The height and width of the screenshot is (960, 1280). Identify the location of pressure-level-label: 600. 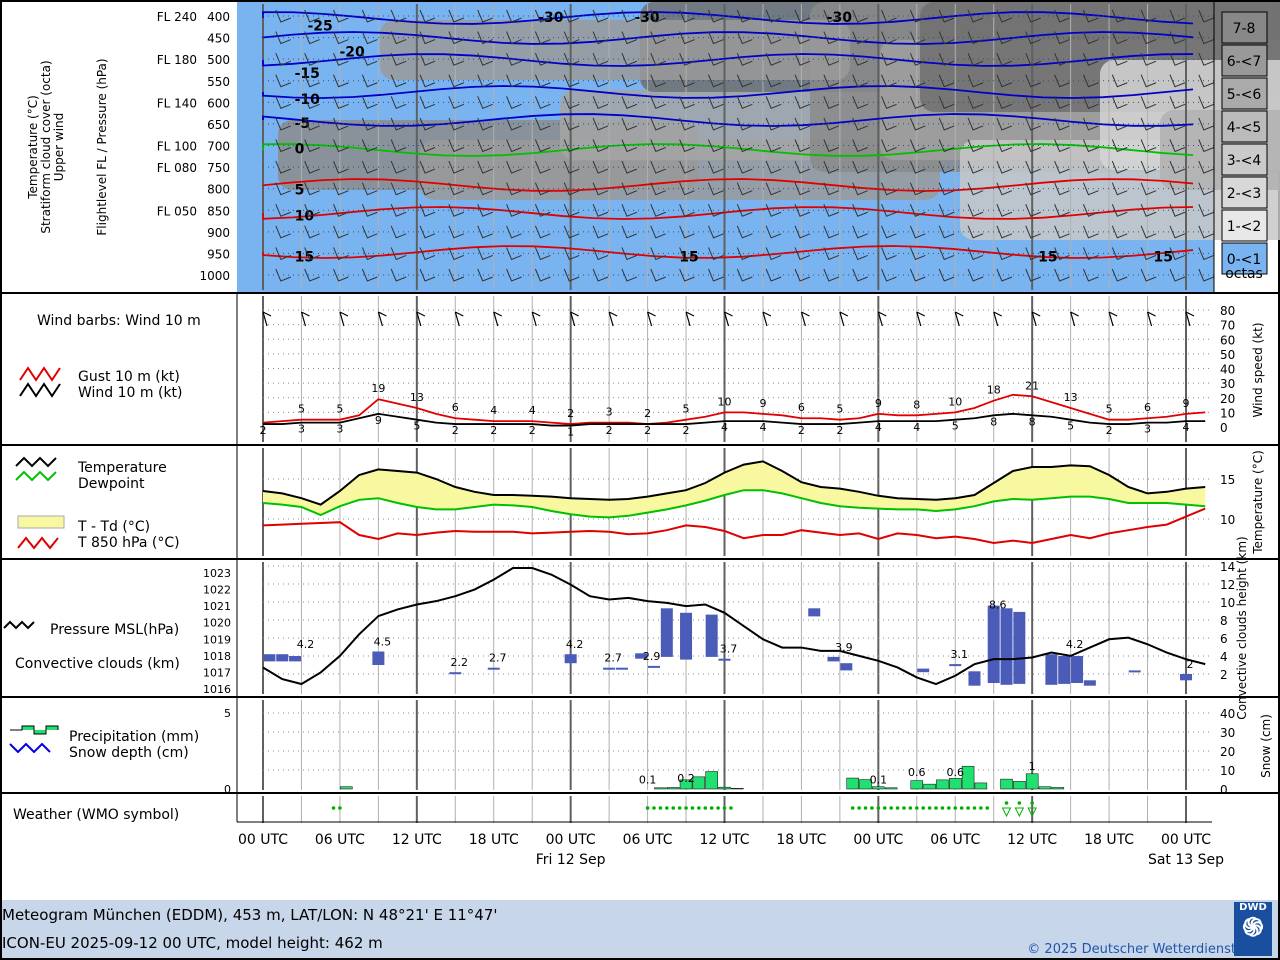
(218, 103).